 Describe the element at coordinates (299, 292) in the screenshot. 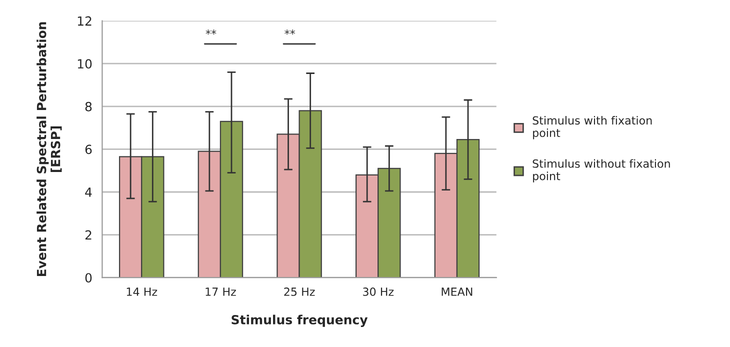

I see `x-tick-label: 25 Hz` at that location.